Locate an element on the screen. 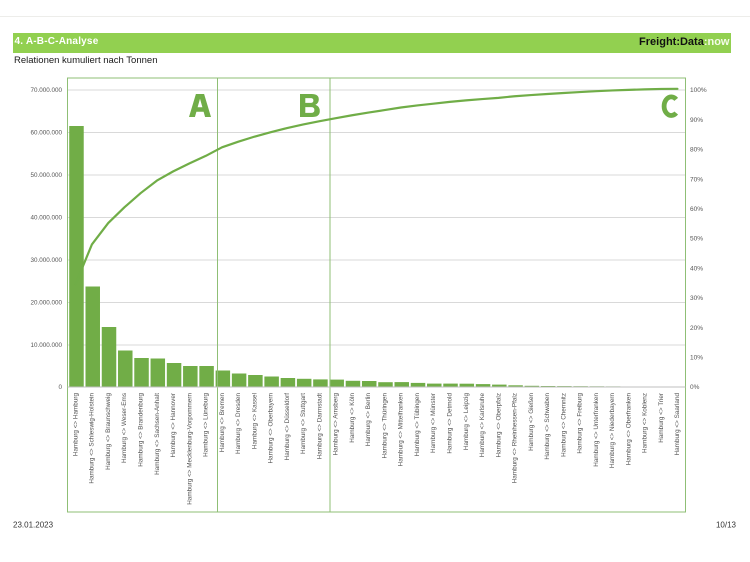 The image size is (750, 562). svg-text: Hamburg <> Rheinhessen-Pfalz is located at coordinates (515, 438).